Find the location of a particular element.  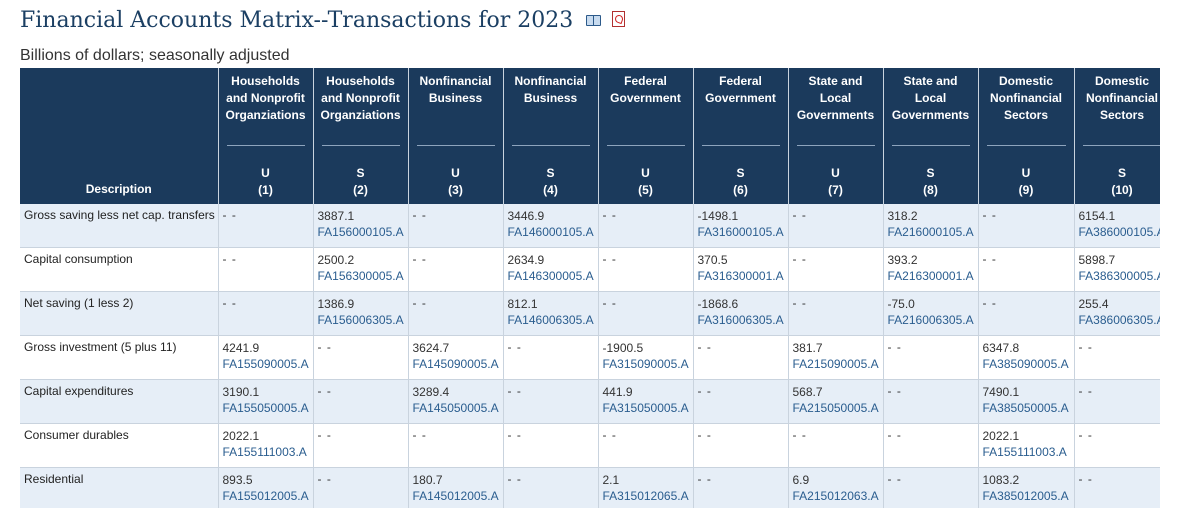

cell-value: 3190.1 is located at coordinates (241, 392).